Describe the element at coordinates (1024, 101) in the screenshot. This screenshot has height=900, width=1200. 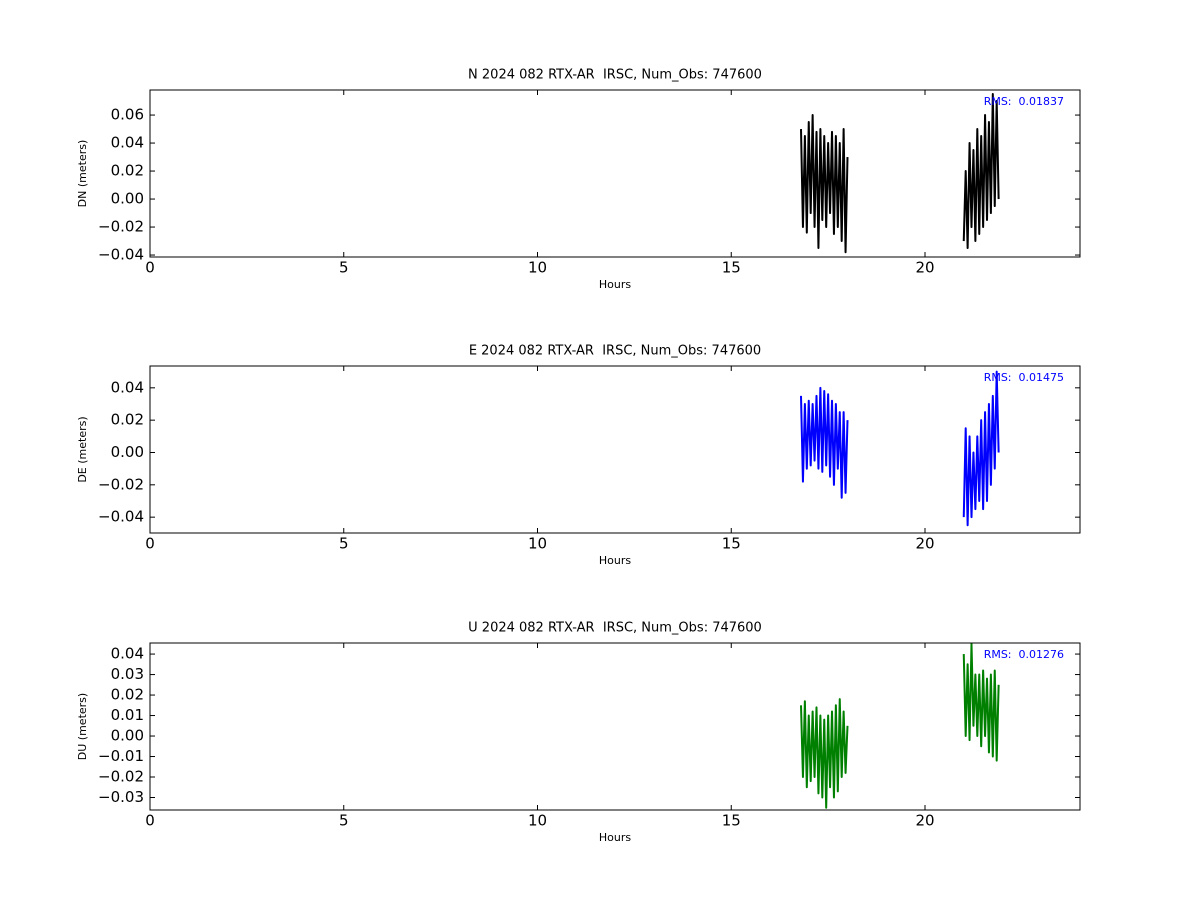
I see `rms-annotation: RMS: 0.01837` at that location.